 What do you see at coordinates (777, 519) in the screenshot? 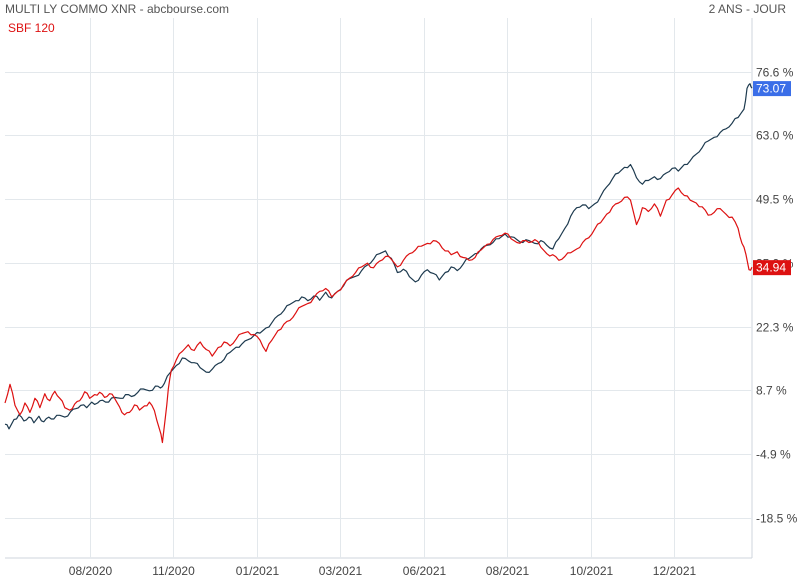
I see `y-tick-label: -18.5 %` at bounding box center [777, 519].